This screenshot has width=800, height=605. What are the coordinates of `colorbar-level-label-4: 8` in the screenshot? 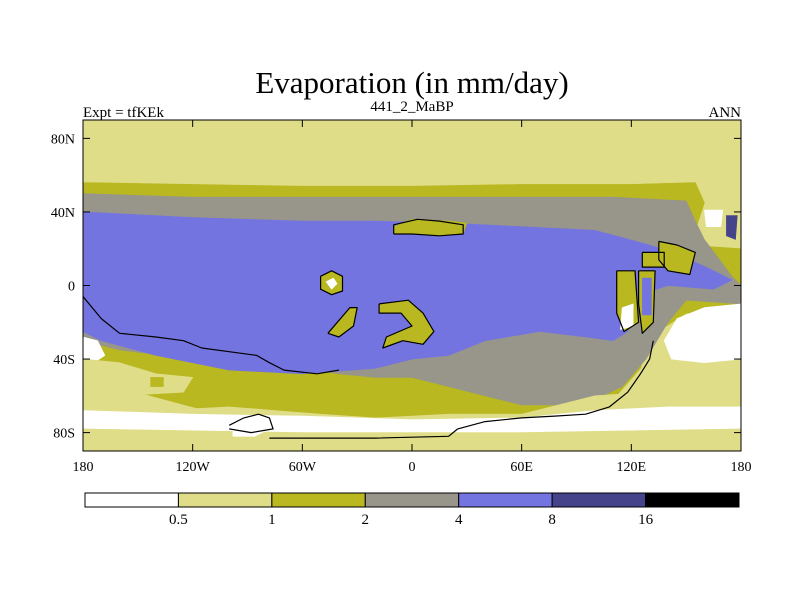 It's located at (552, 520).